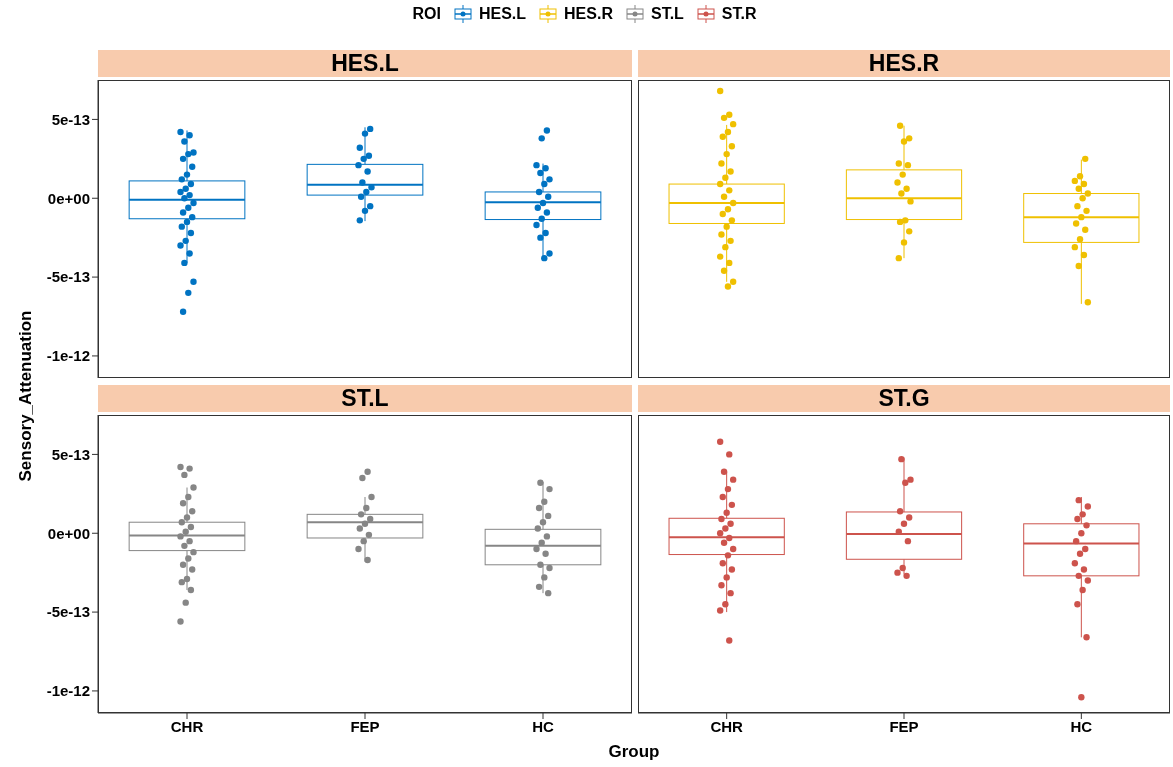 Image resolution: width=1173 pixels, height=767 pixels. I want to click on chart-title: HES.R, so click(904, 63).